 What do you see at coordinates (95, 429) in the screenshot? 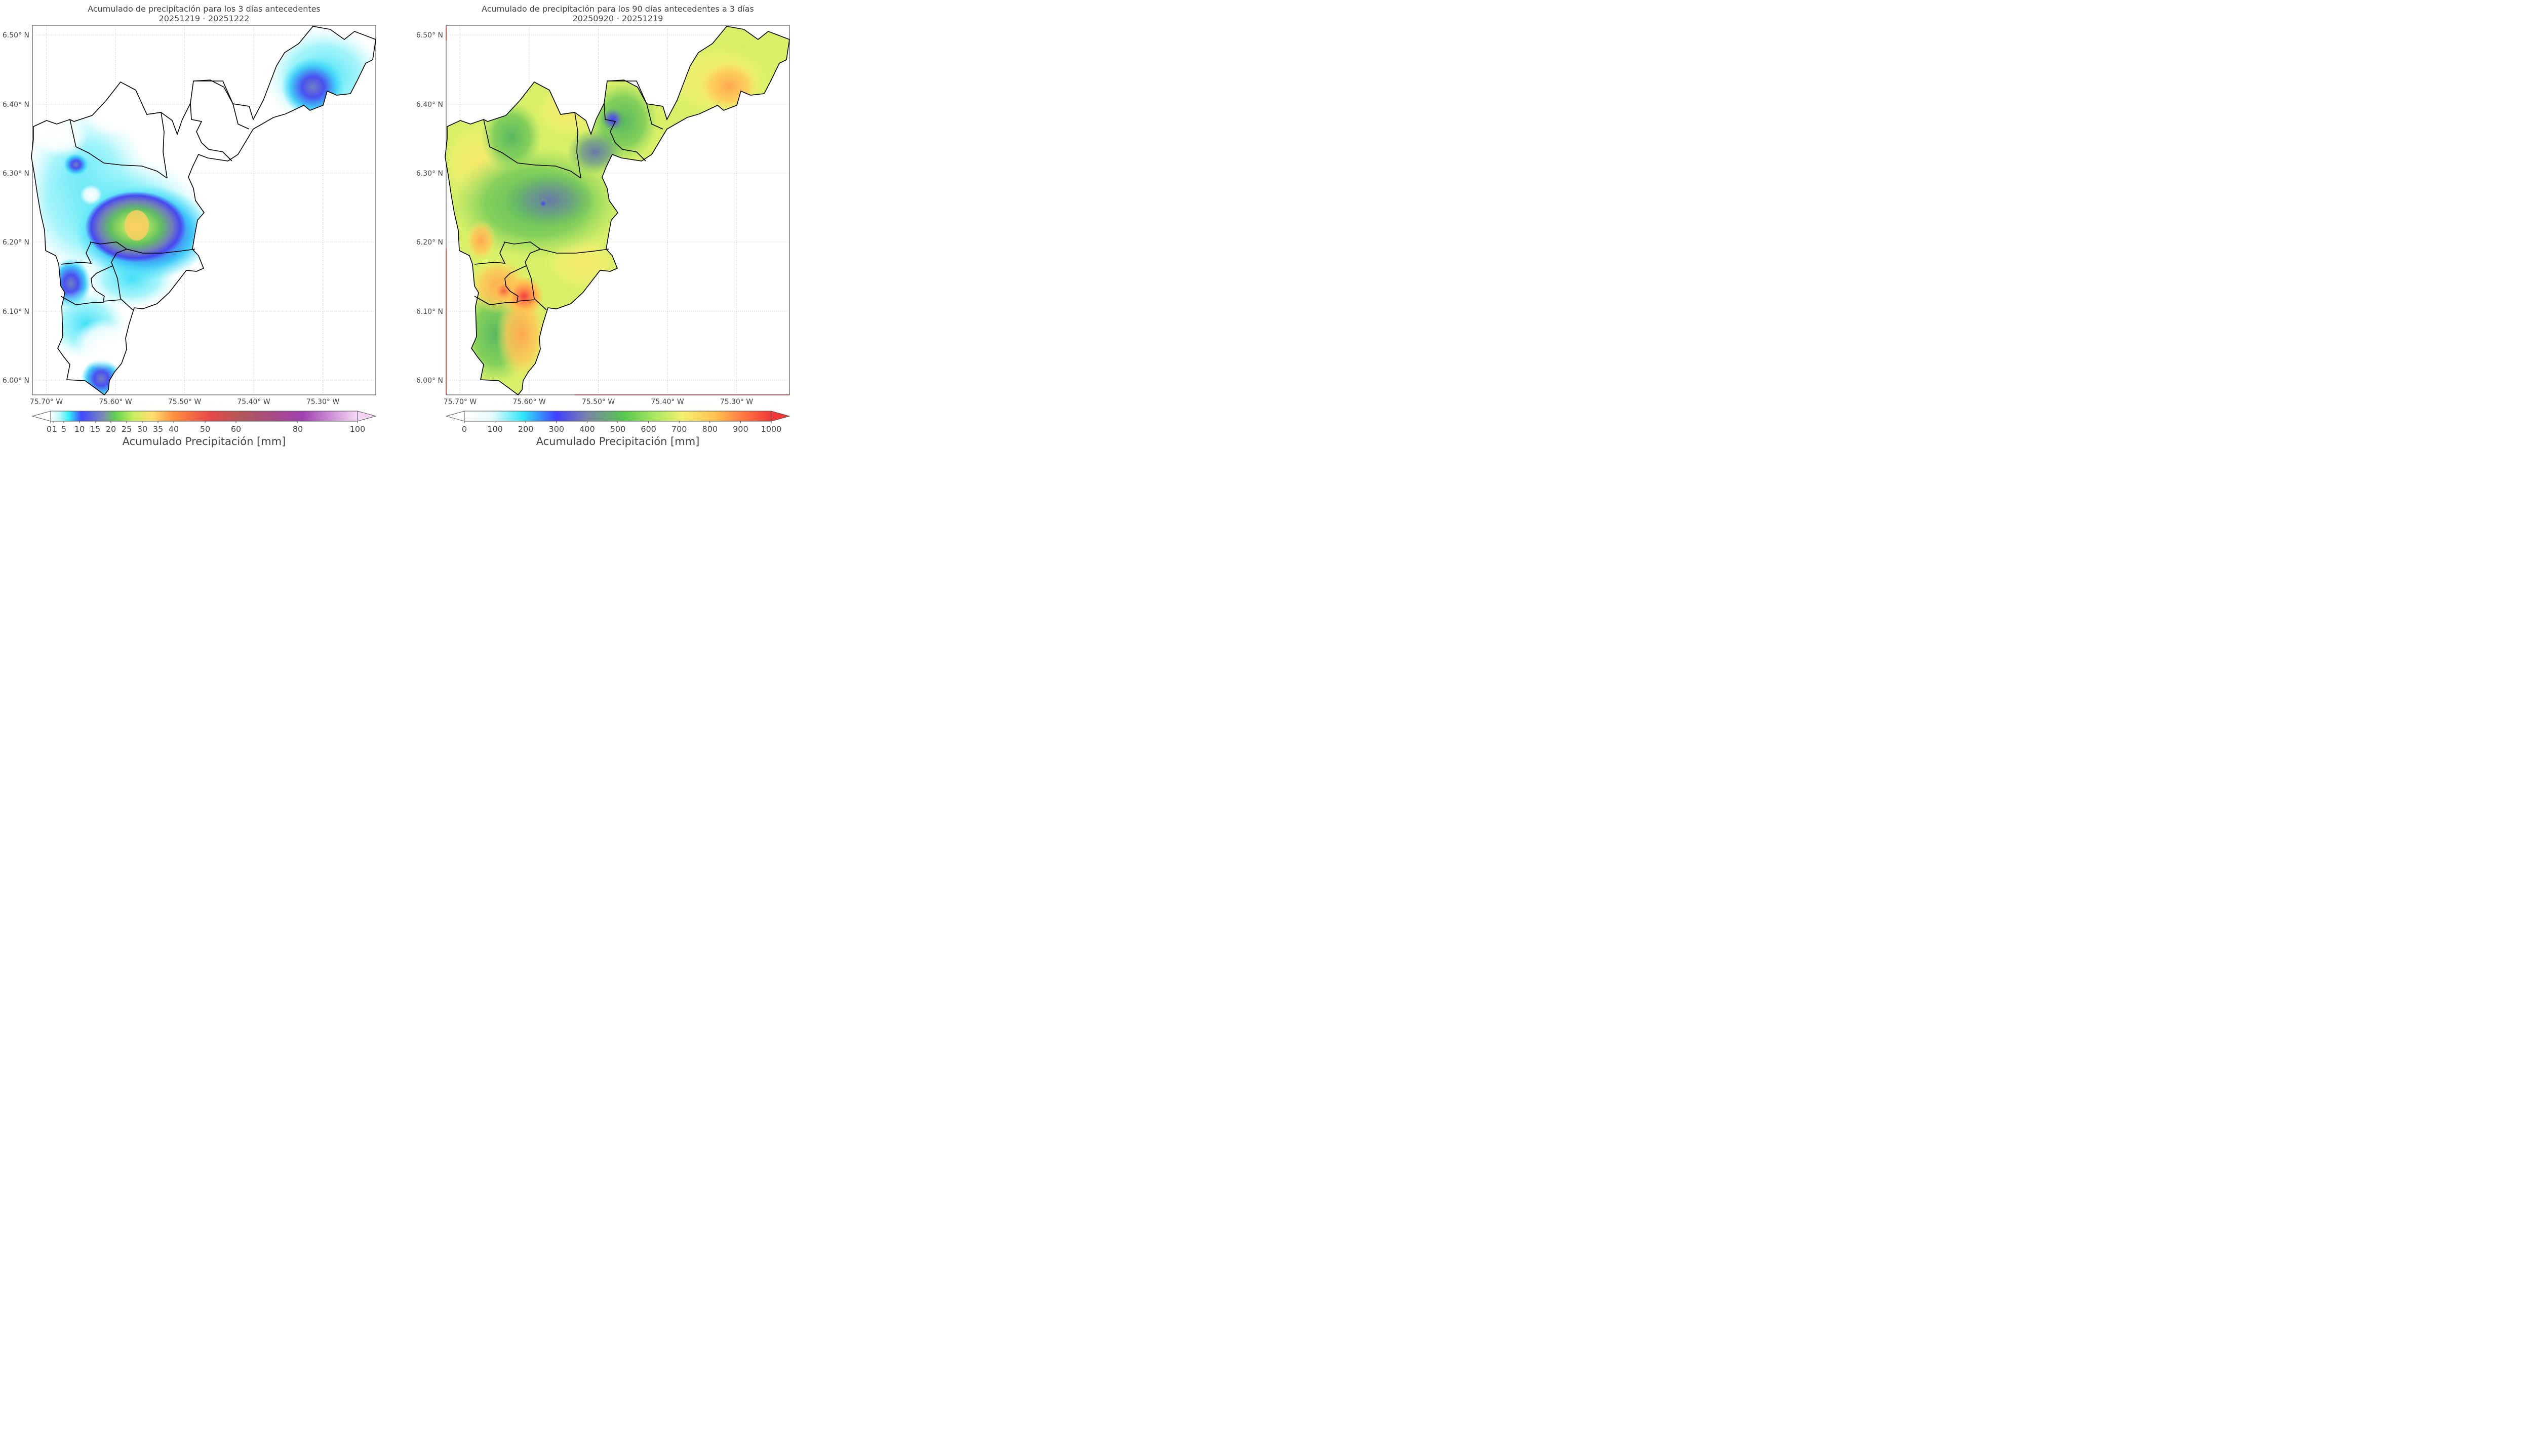
I see `colorbar-tick-label: 15` at bounding box center [95, 429].